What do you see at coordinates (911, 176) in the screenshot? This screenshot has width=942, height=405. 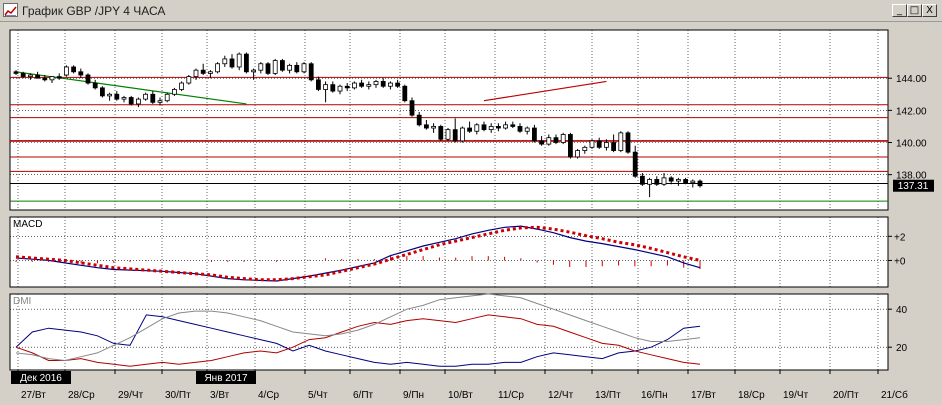 I see `price-tick-label: 138.00` at bounding box center [911, 176].